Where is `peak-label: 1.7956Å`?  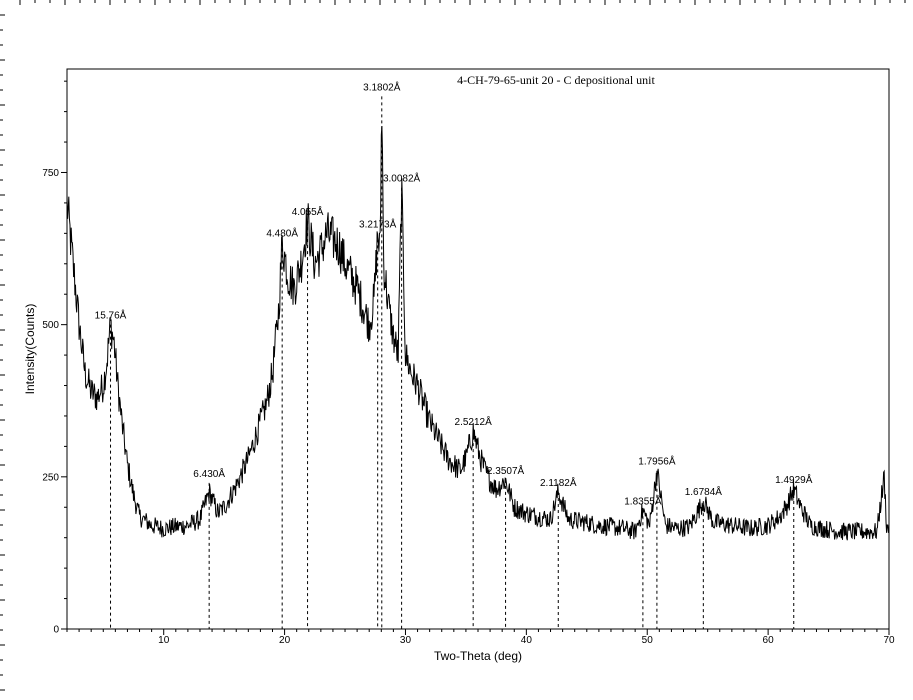
peak-label: 1.7956Å is located at coordinates (657, 461).